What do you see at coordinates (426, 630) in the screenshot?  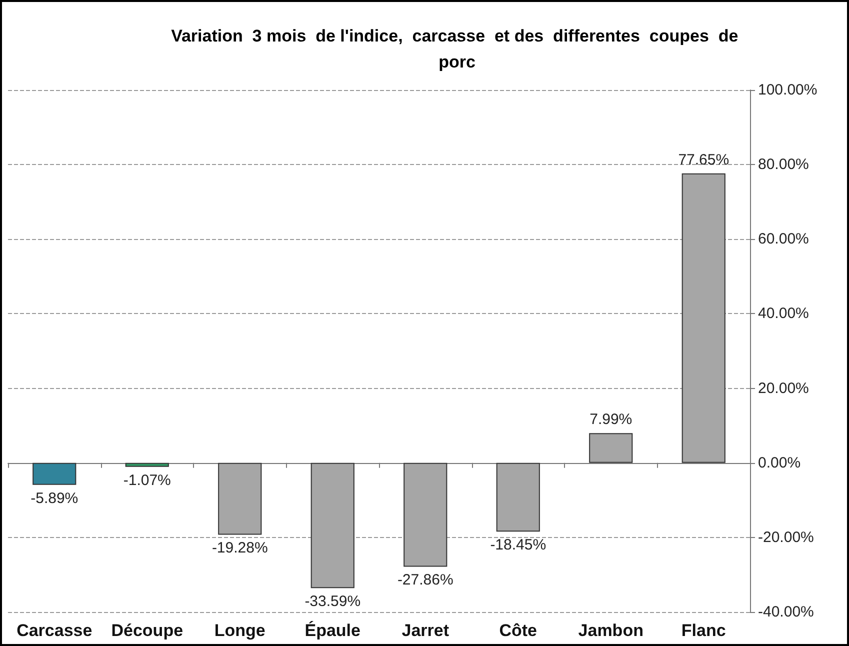 I see `x-tick-label: Jarret` at bounding box center [426, 630].